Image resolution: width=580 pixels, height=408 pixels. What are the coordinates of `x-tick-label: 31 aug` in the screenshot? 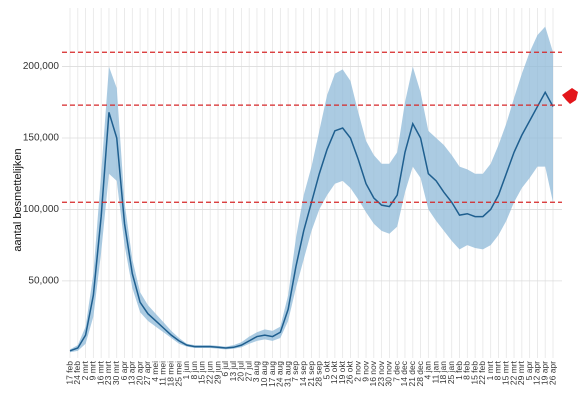 It's located at (287, 374).